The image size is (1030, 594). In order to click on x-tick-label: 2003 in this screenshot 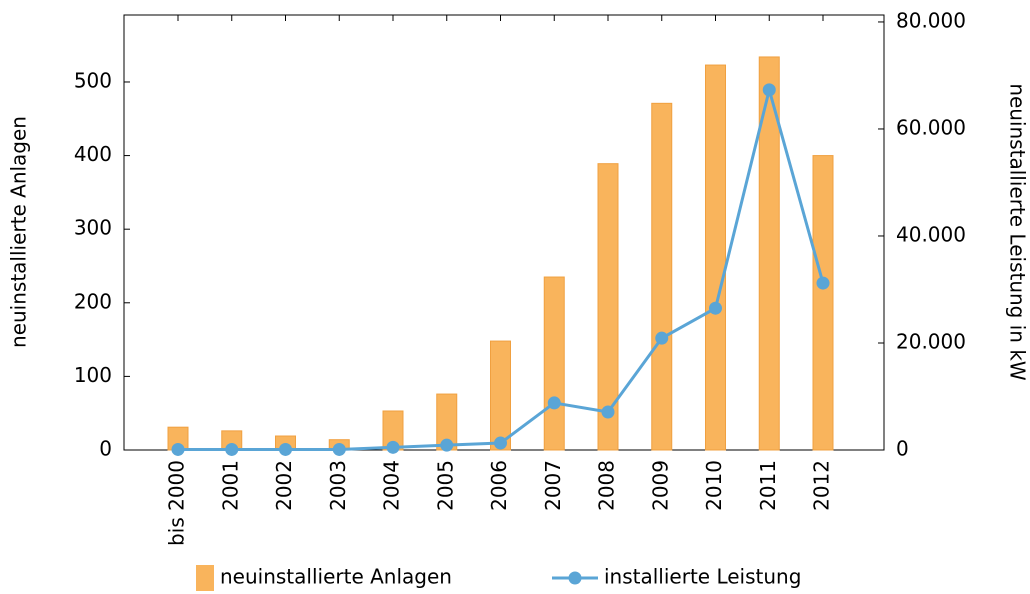, I will do `click(338, 485)`.